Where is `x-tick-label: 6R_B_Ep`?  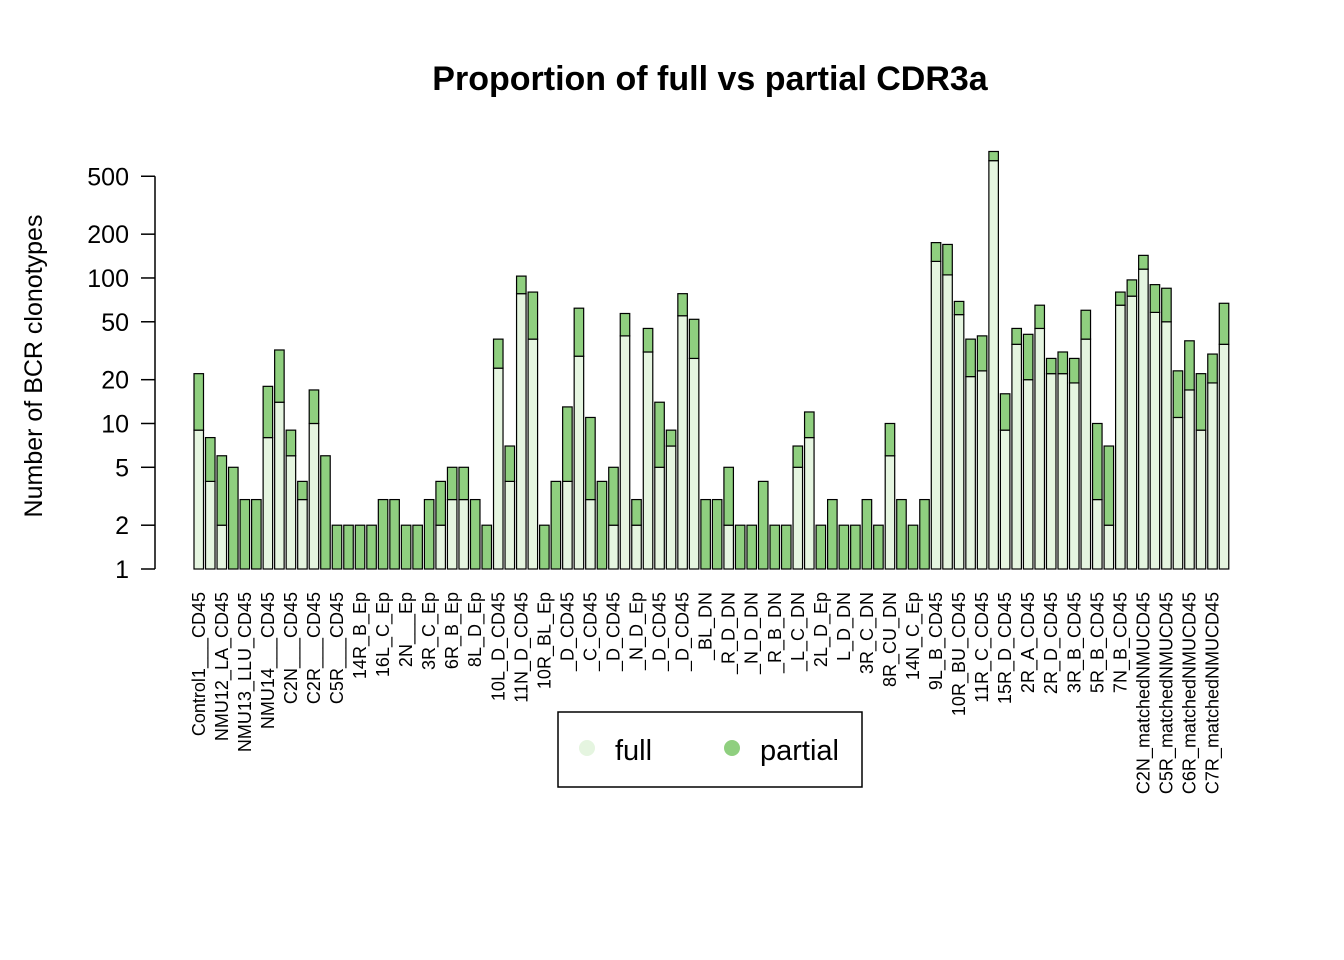 x-tick-label: 6R_B_Ep is located at coordinates (452, 630).